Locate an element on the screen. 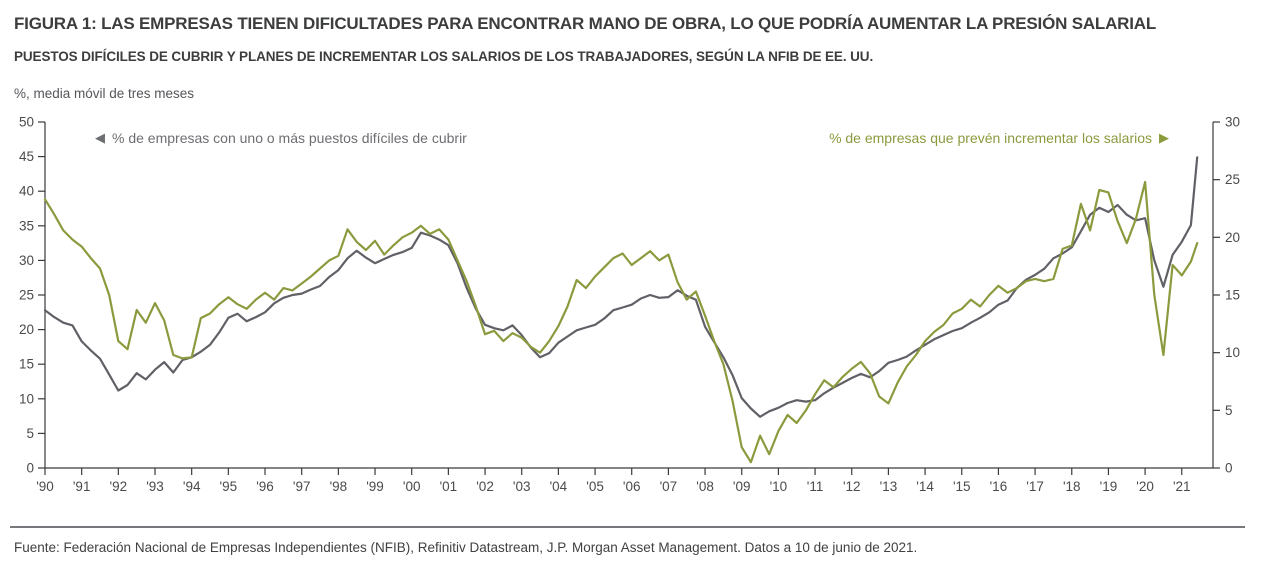 This screenshot has width=1273, height=572. x-tick-label: '96 is located at coordinates (265, 486).